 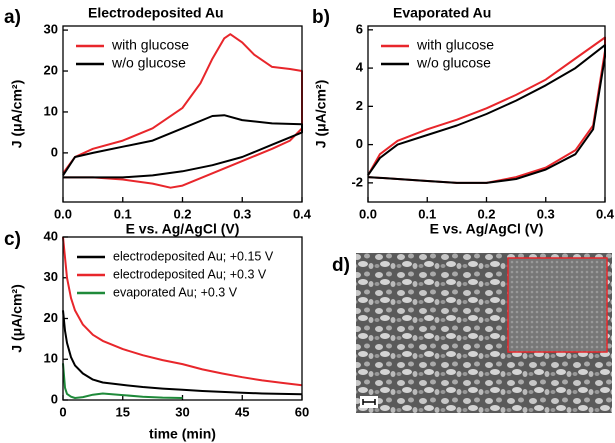 I want to click on y-tick-label: 6, so click(x=359, y=28).